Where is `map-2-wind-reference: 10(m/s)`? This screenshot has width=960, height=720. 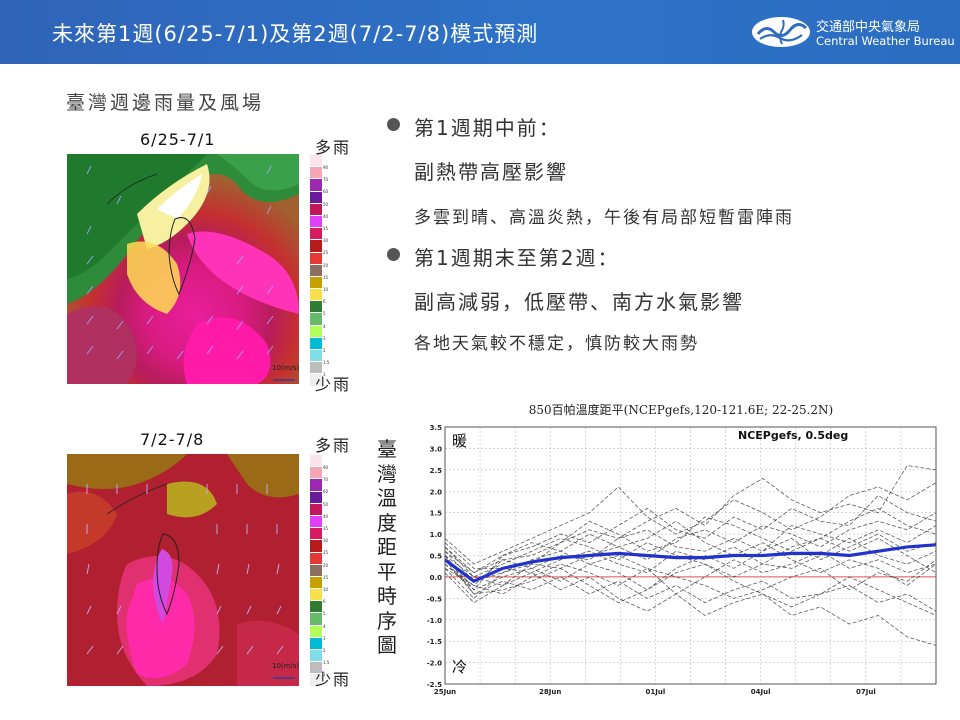 map-2-wind-reference: 10(m/s) is located at coordinates (286, 666).